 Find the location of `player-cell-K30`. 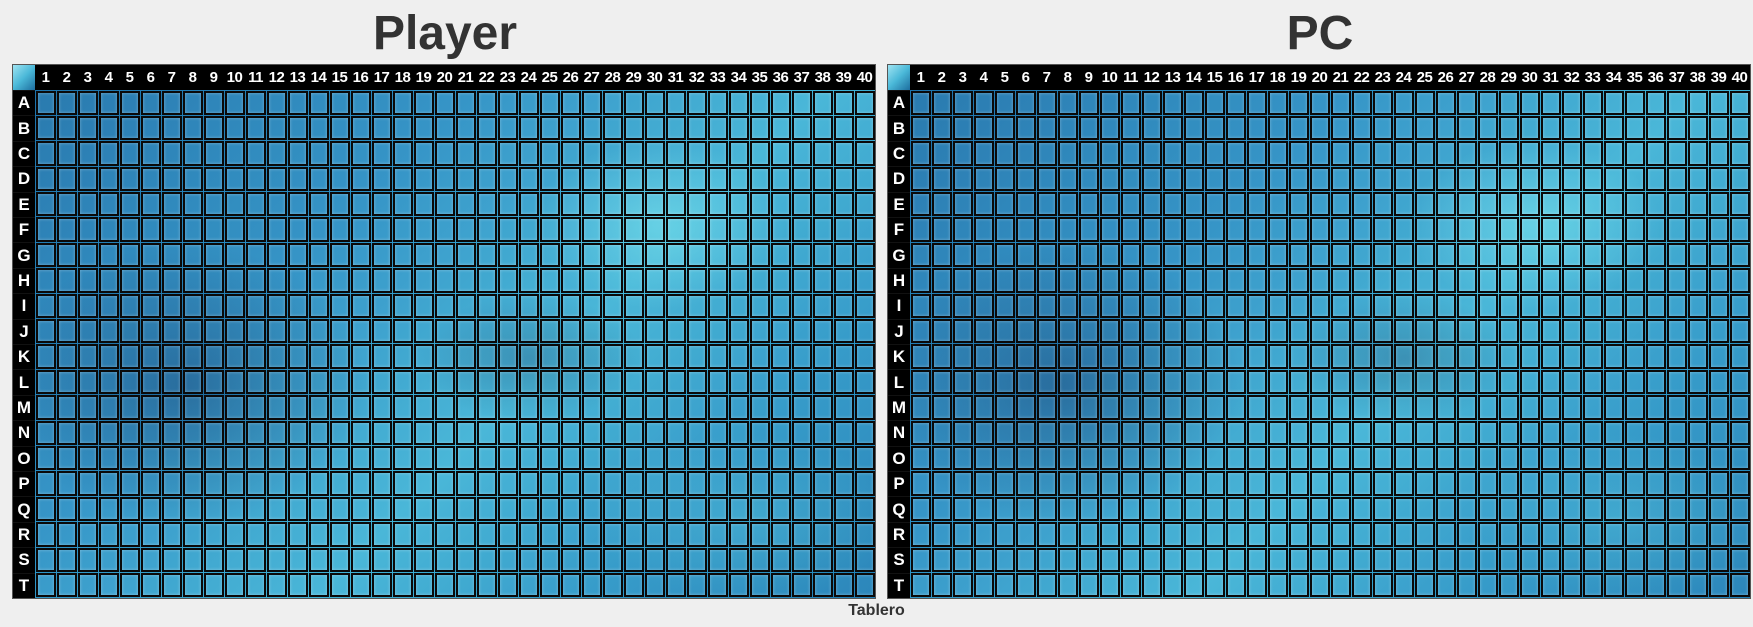

player-cell-K30 is located at coordinates (654, 356).